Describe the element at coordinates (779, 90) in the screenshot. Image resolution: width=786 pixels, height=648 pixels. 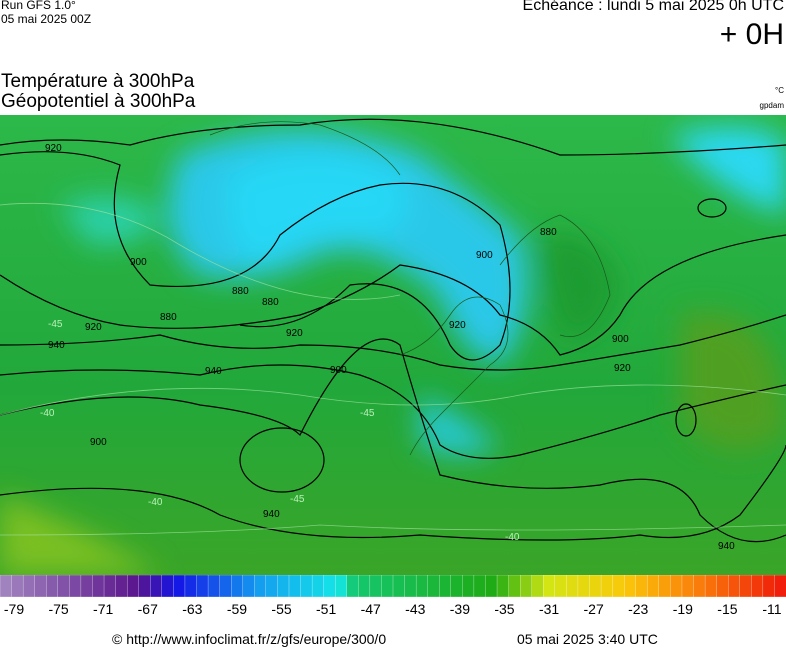
I see `unit-temp: °C` at that location.